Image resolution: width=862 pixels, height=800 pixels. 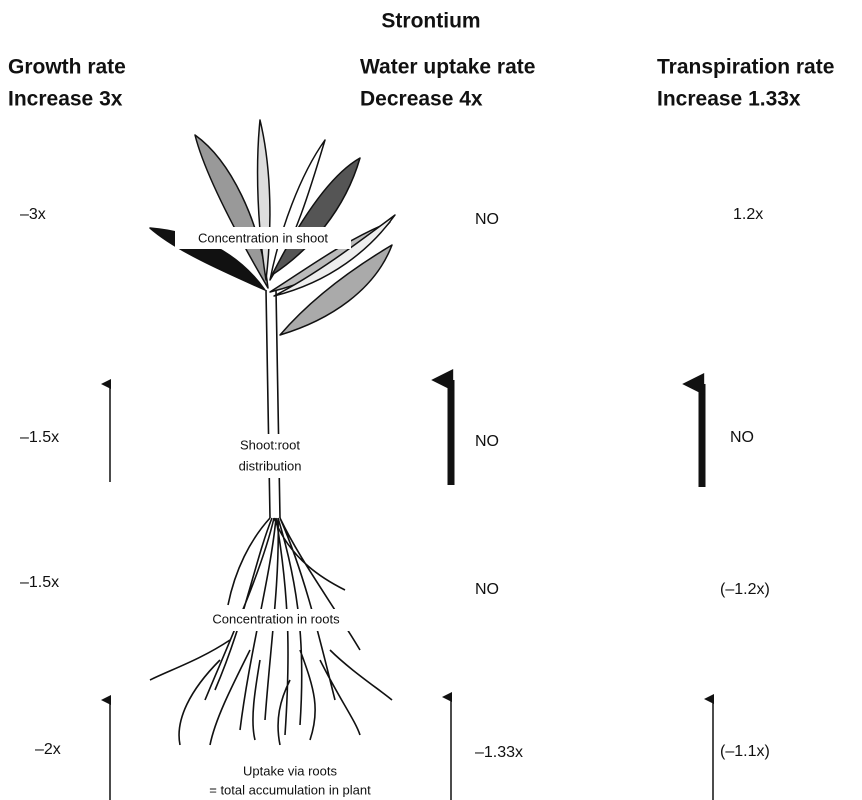 What do you see at coordinates (33, 214) in the screenshot?
I see `value: –3x` at bounding box center [33, 214].